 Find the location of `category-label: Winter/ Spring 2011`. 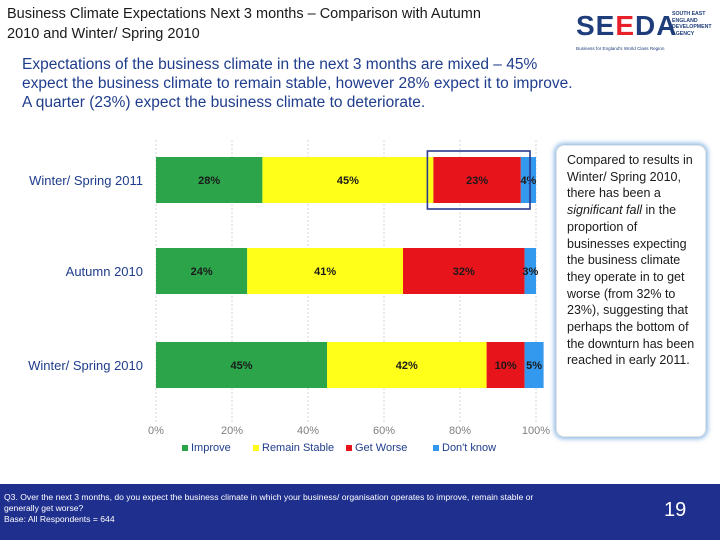

category-label: Winter/ Spring 2011 is located at coordinates (86, 180).